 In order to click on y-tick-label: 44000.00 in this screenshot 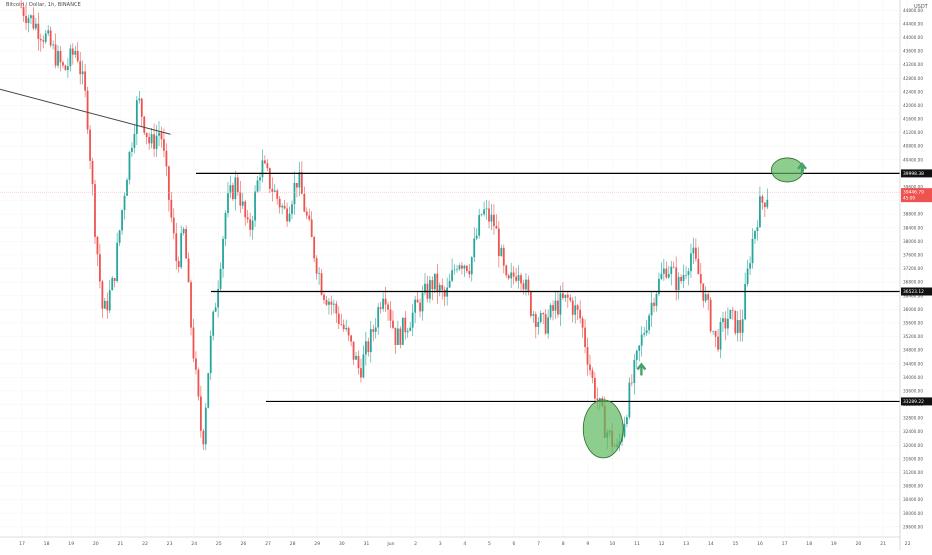, I will do `click(913, 37)`.